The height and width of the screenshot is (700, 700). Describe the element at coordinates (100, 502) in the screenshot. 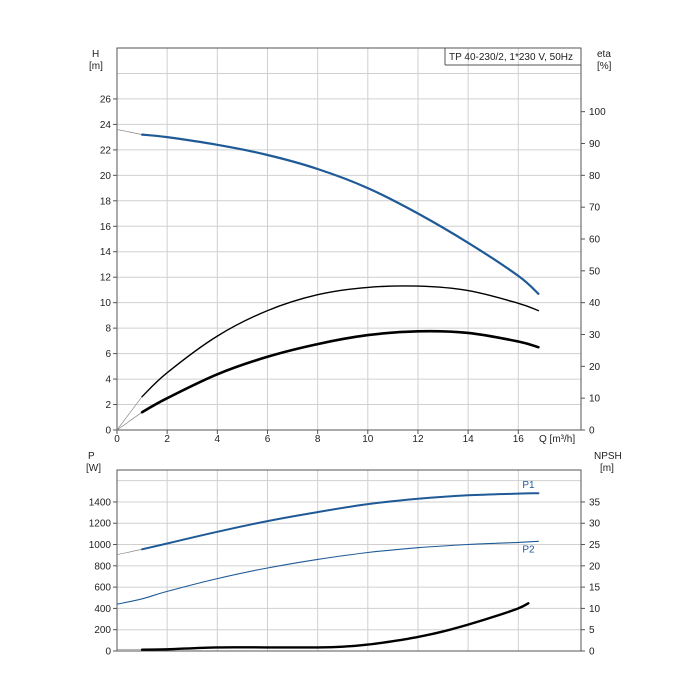

I see `y-tick-label: 1400` at that location.